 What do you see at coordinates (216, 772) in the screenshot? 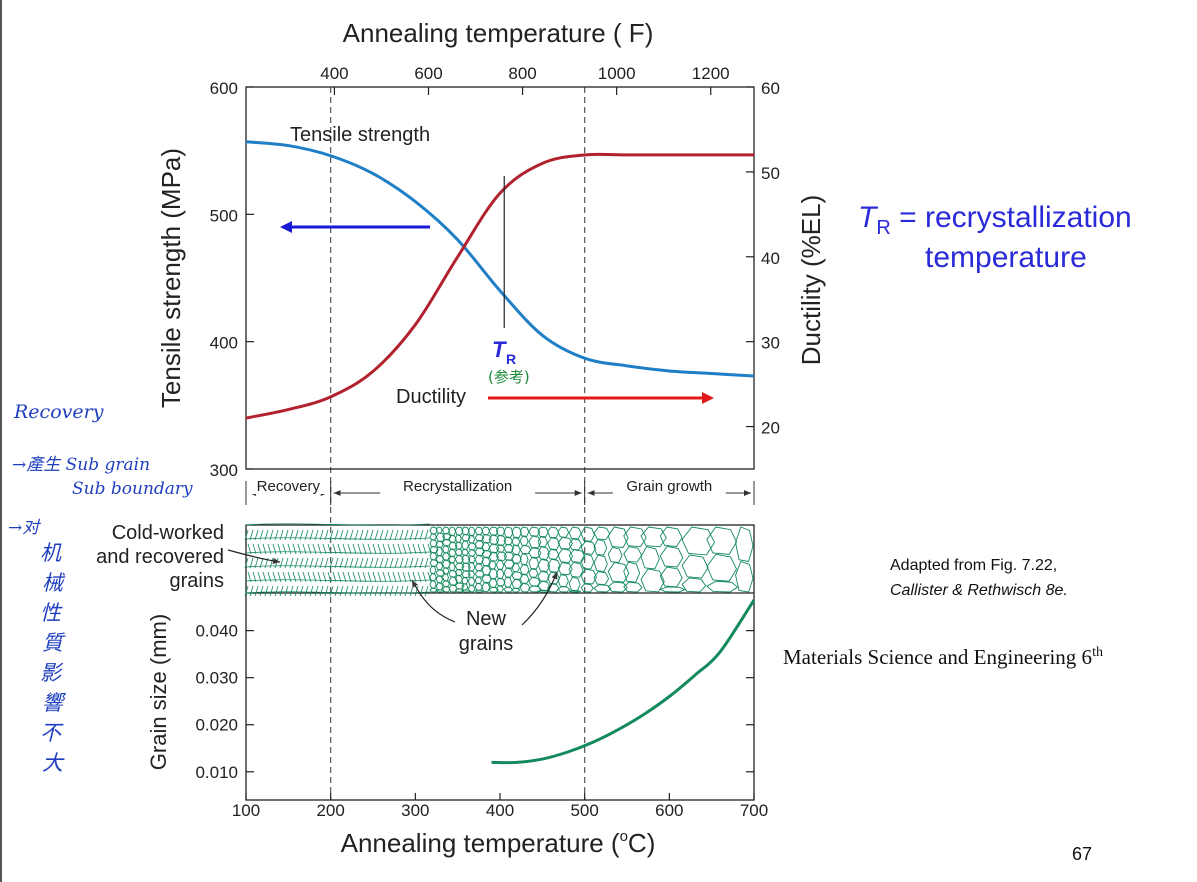
I see `grain-y-tick-label: 0.010` at bounding box center [216, 772].